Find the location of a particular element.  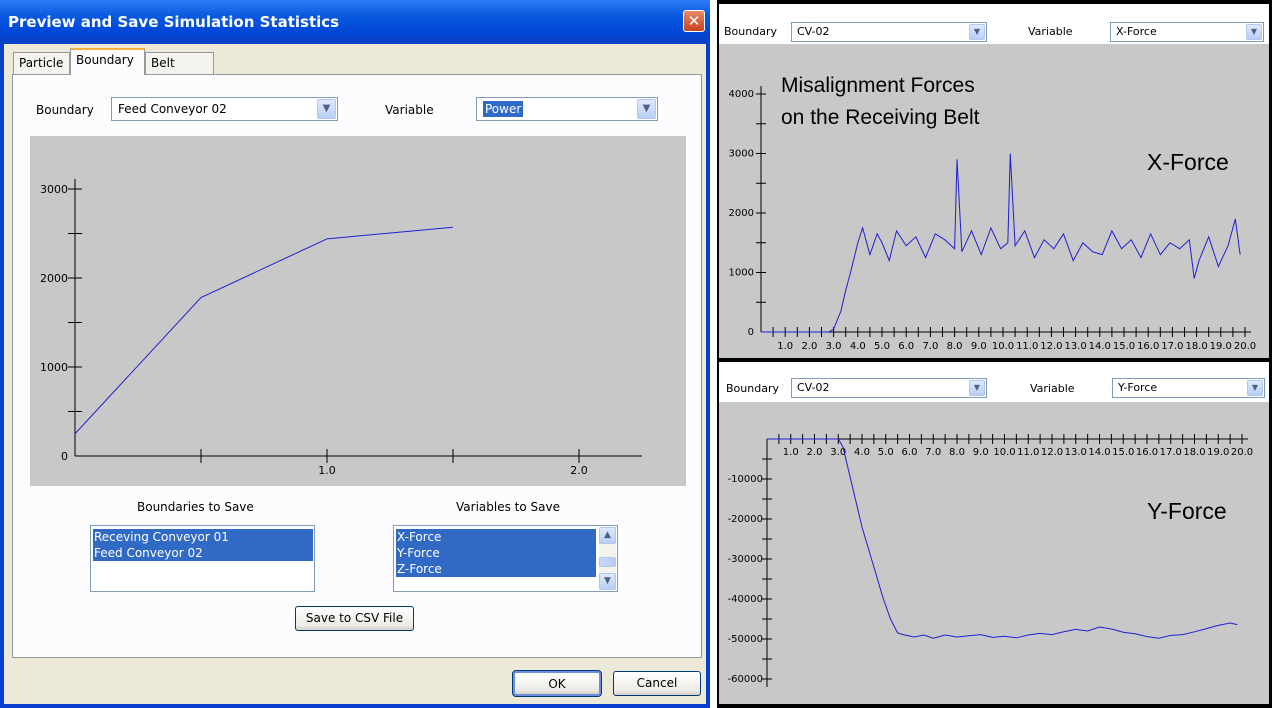

annotation-text: on the Receiving Belt is located at coordinates (880, 117).